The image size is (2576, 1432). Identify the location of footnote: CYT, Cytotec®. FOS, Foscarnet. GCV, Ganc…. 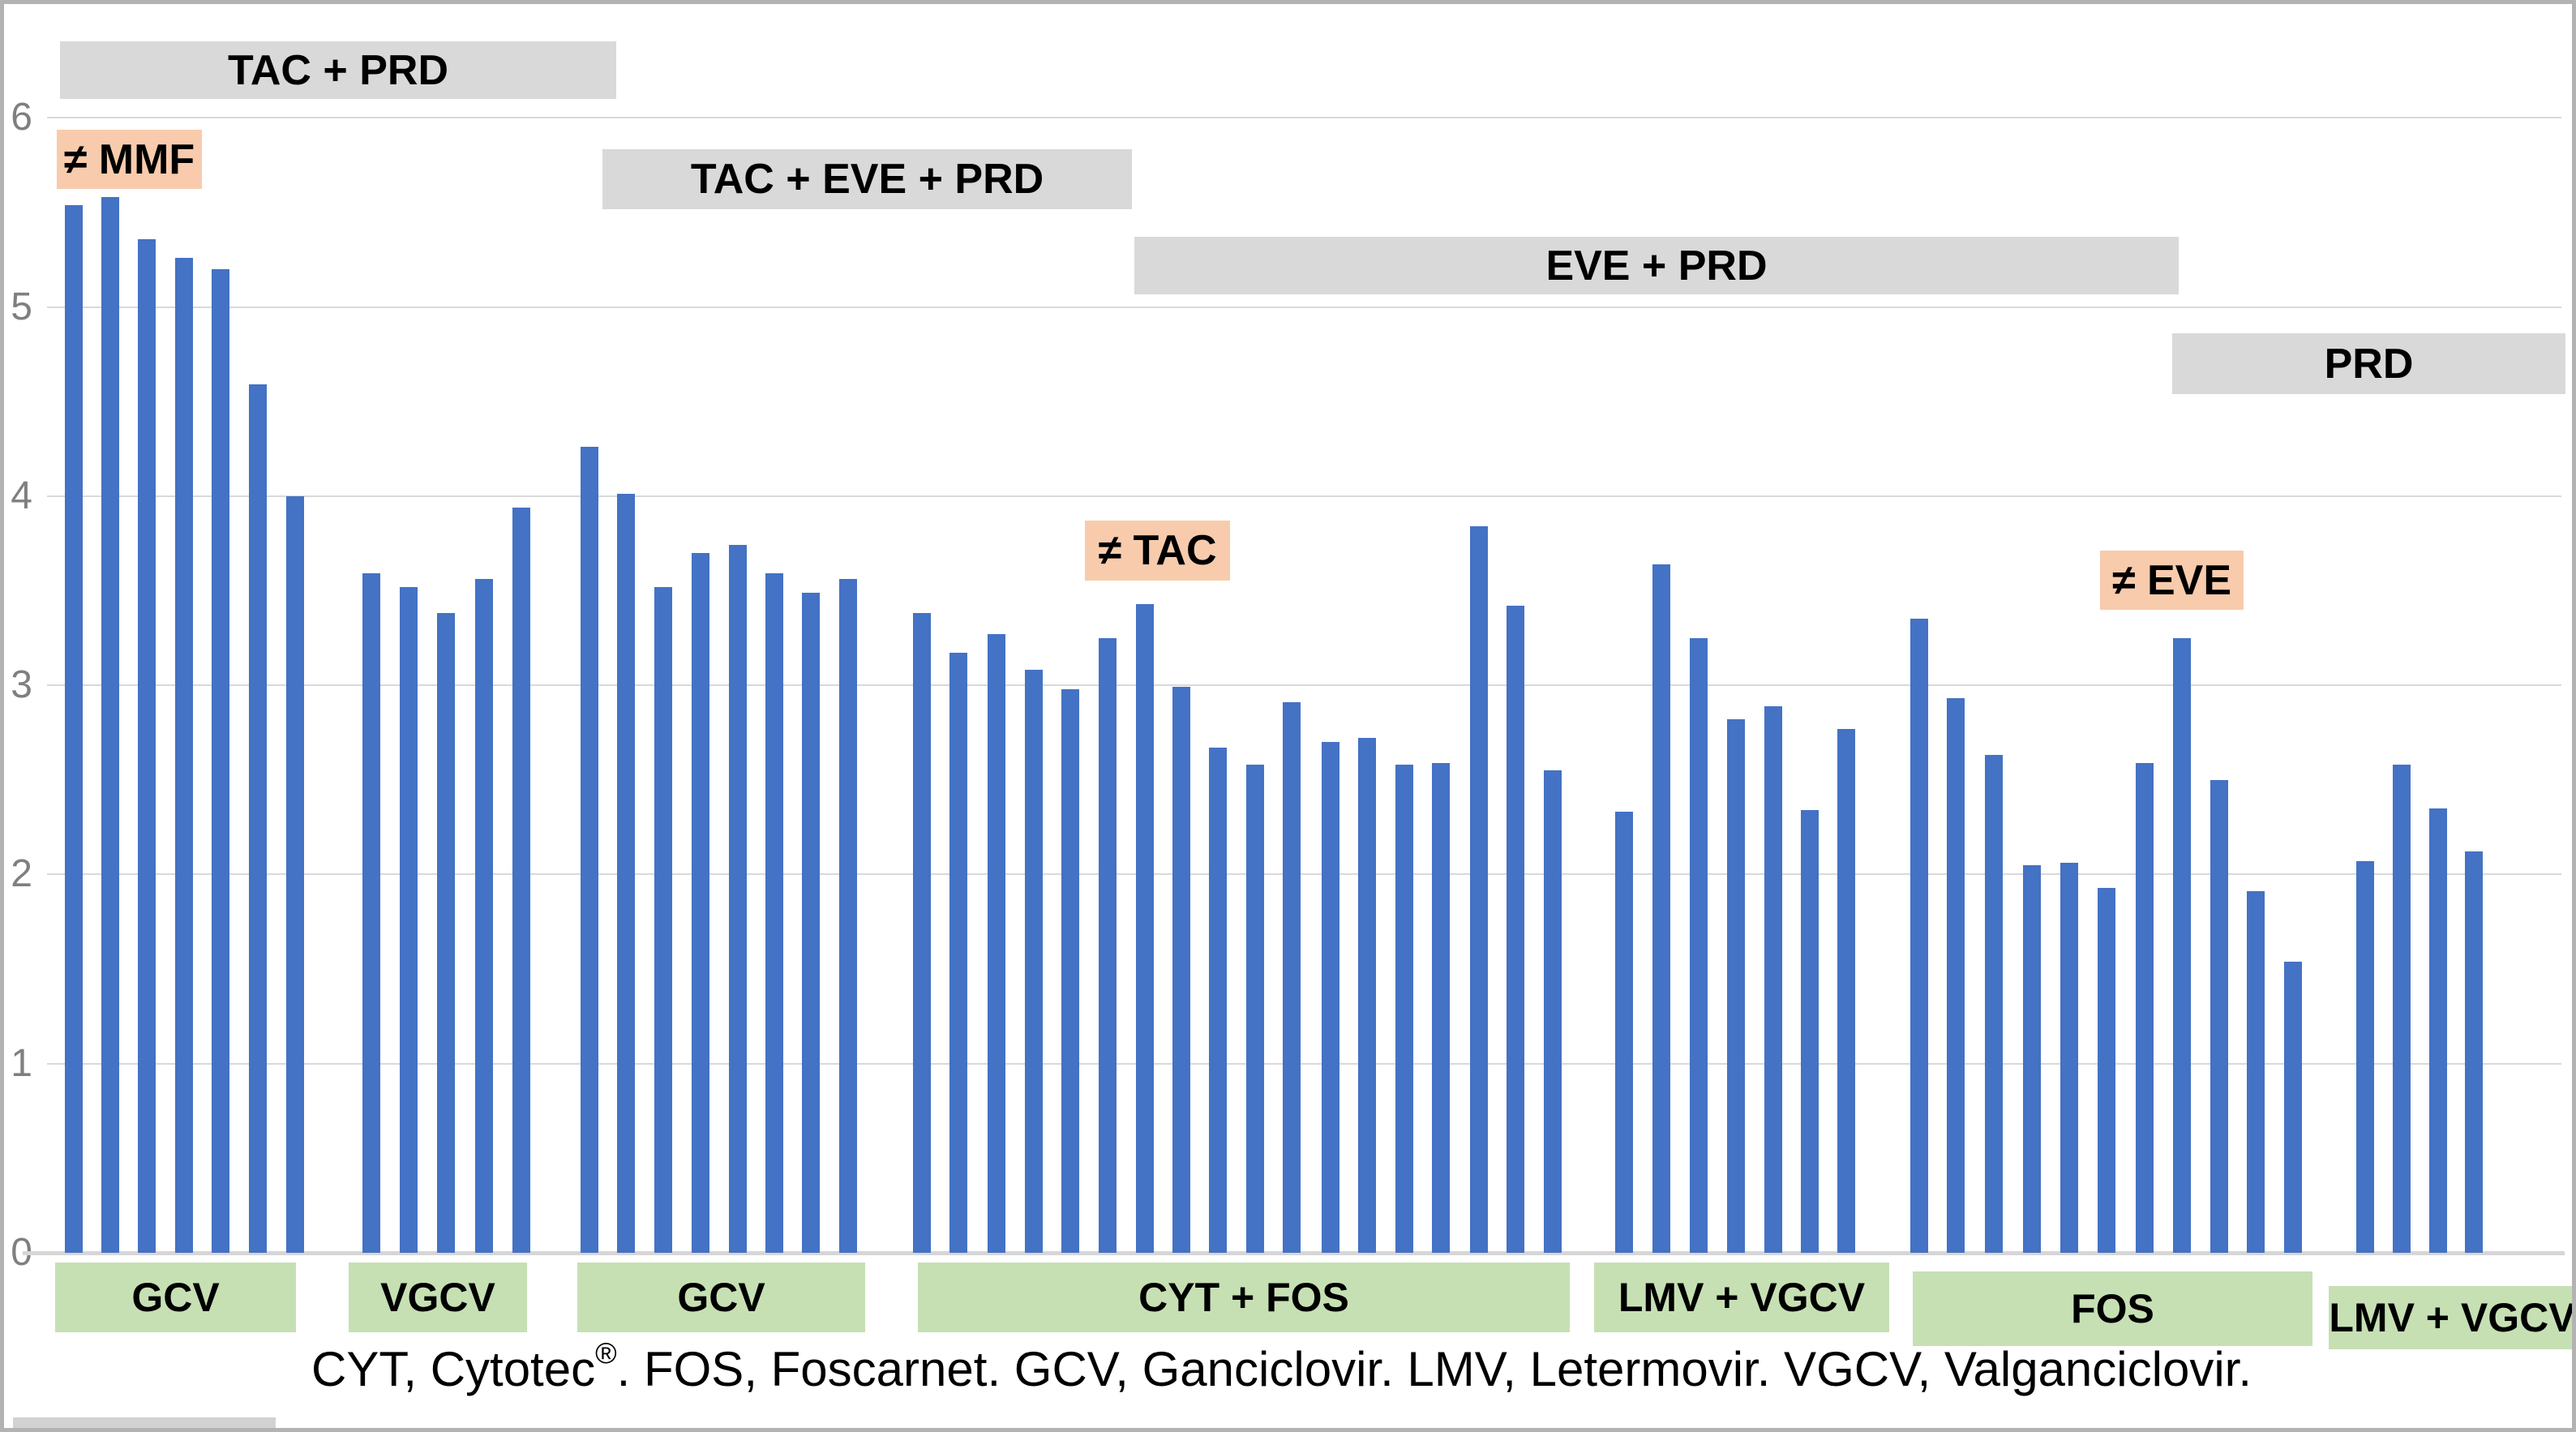
(1281, 1366).